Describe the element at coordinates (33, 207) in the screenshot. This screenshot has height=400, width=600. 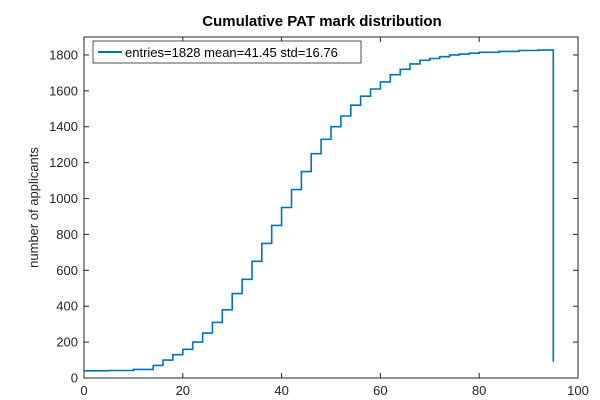
I see `y-axis-label: number of applicants` at that location.